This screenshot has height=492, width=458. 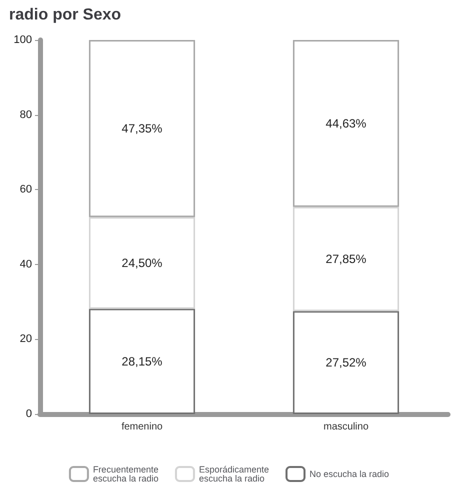 What do you see at coordinates (65, 15) in the screenshot?
I see `chart-title: radio por Sexo` at bounding box center [65, 15].